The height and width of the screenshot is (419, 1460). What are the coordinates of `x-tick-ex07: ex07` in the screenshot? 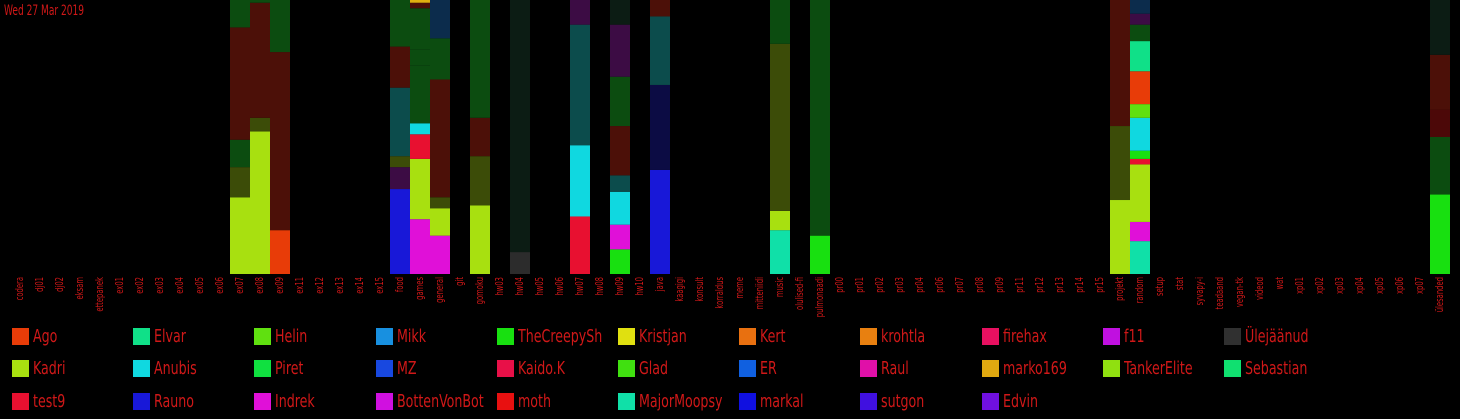 It's located at (241, 285).